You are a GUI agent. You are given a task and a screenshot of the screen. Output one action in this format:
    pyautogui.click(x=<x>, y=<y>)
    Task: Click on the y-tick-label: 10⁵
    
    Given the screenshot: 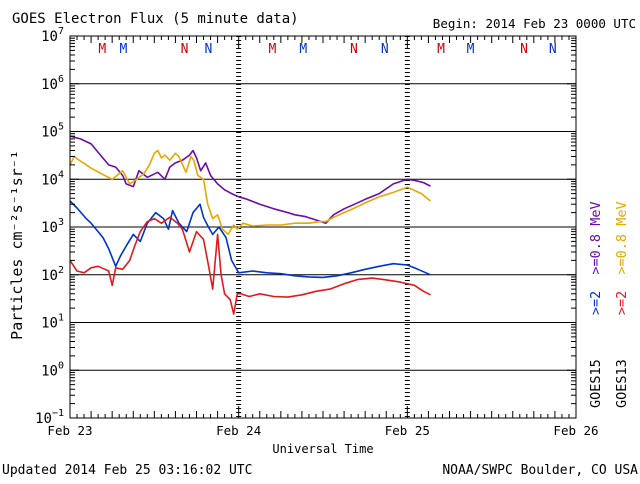 What is the action you would take?
    pyautogui.click(x=52, y=131)
    